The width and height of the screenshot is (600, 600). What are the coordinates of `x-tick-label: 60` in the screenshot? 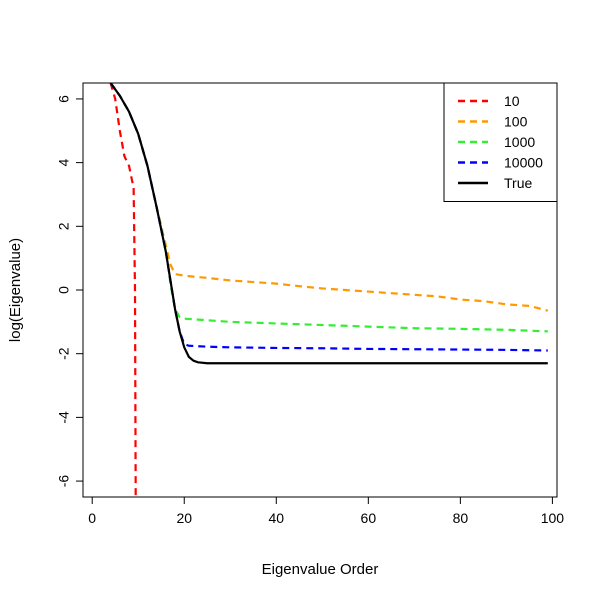 It's located at (369, 518).